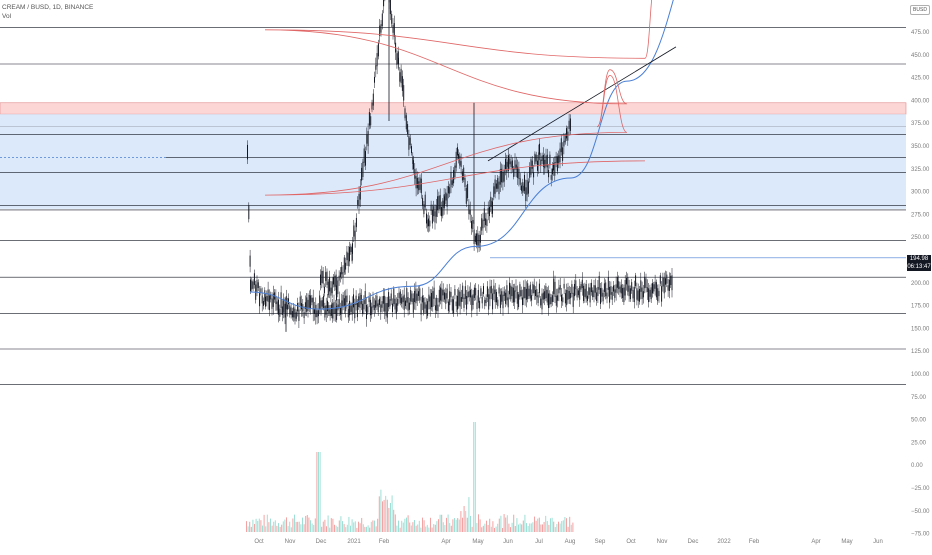 The image size is (932, 555). I want to click on time-tick-label: Aug, so click(570, 542).